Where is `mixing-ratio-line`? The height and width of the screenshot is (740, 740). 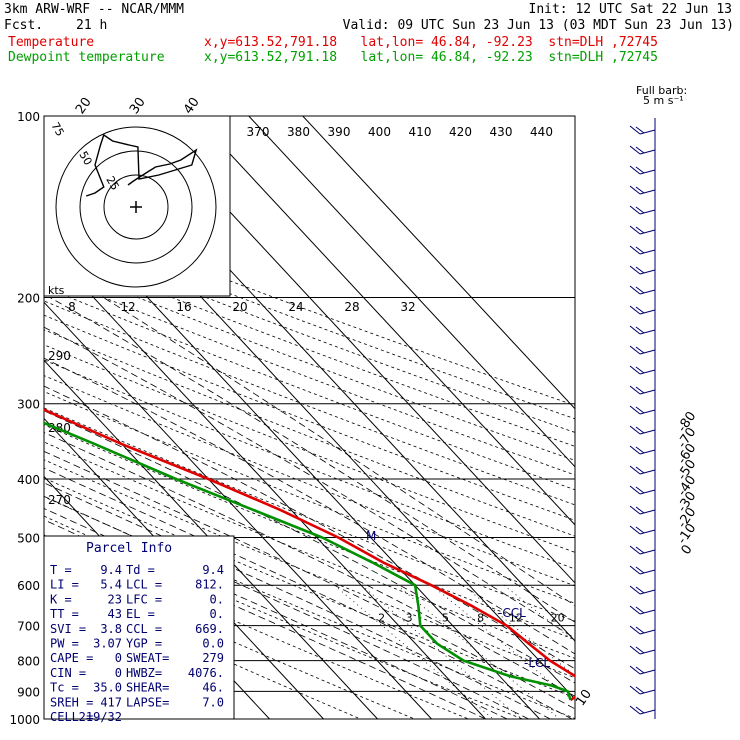 mixing-ratio-line is located at coordinates (478, 651).